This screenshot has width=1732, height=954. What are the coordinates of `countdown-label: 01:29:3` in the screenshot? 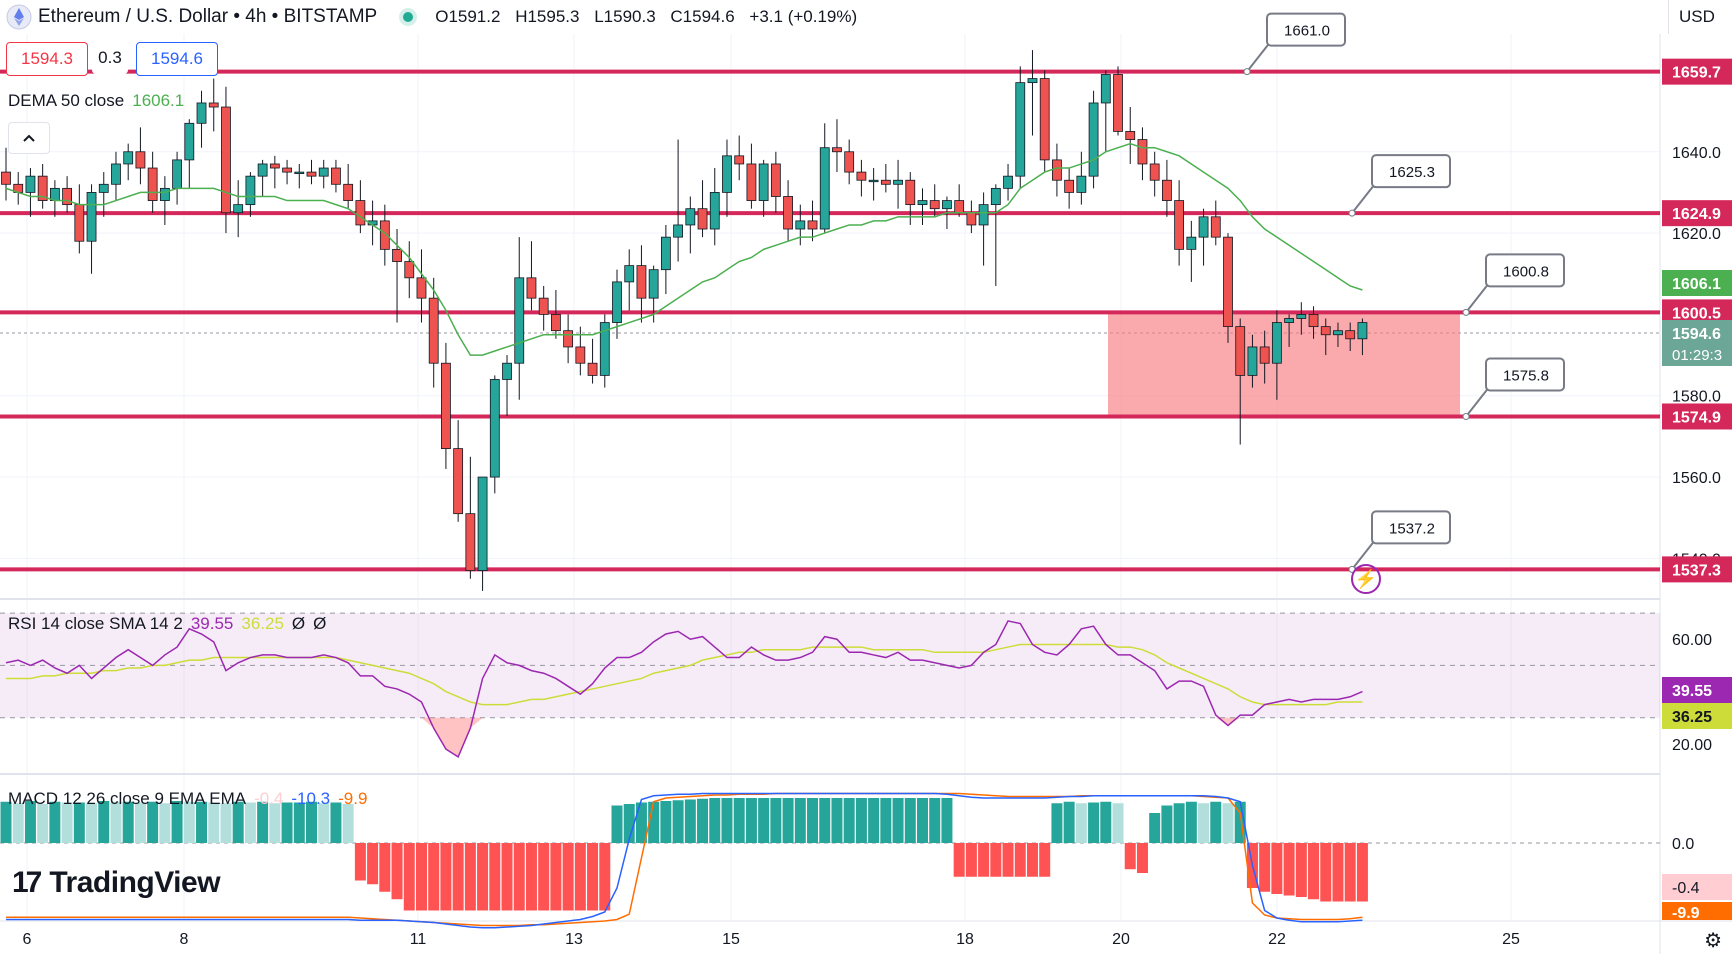 It's located at (1697, 355).